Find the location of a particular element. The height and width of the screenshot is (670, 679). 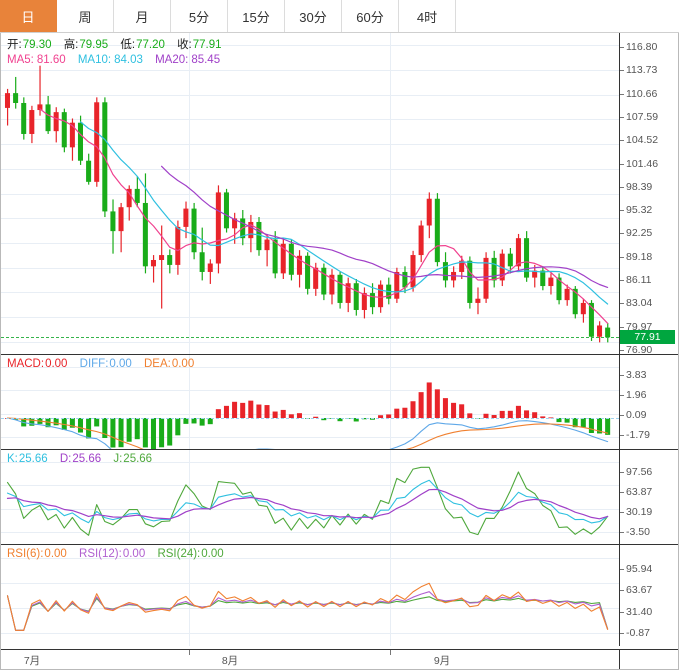

axis-label: 63.67 is located at coordinates (639, 590).